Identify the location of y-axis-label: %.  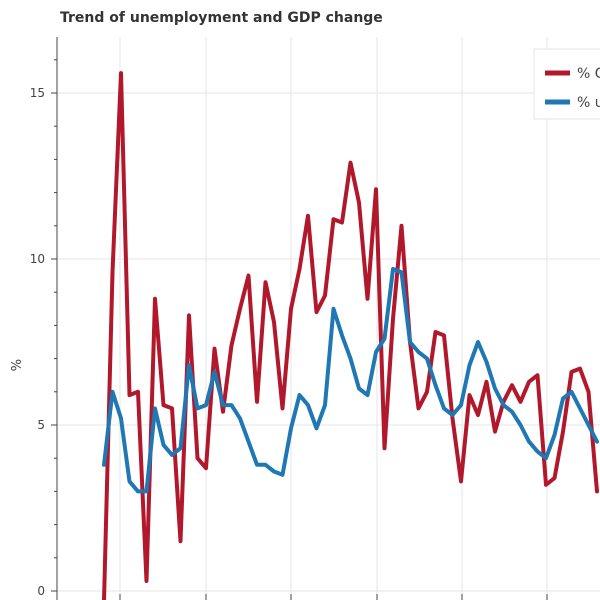
(17, 365).